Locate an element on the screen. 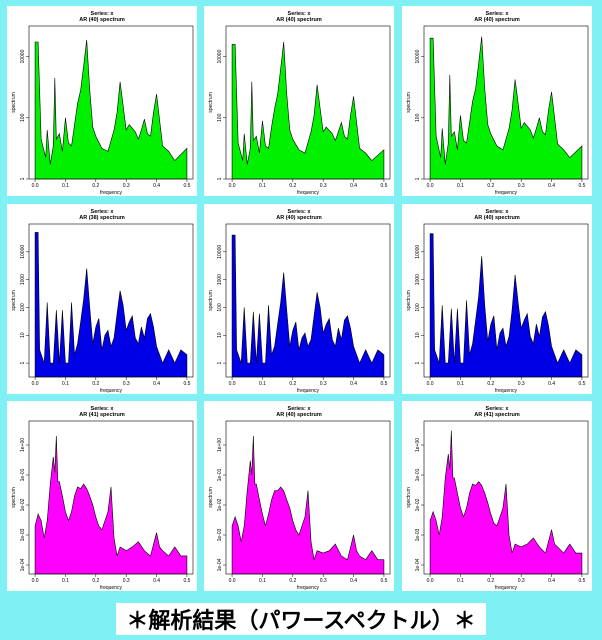 Image resolution: width=602 pixels, height=640 pixels. y-tick-label: 1000 is located at coordinates (23, 279).